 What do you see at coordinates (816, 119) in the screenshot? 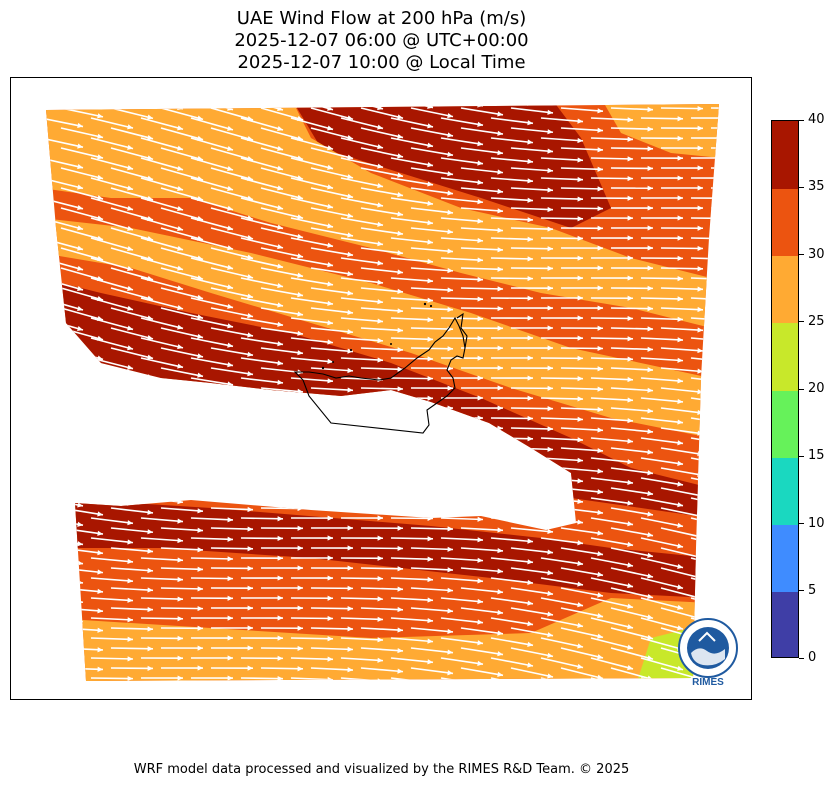
I see `colorbar-tick-label: 40` at bounding box center [816, 119].